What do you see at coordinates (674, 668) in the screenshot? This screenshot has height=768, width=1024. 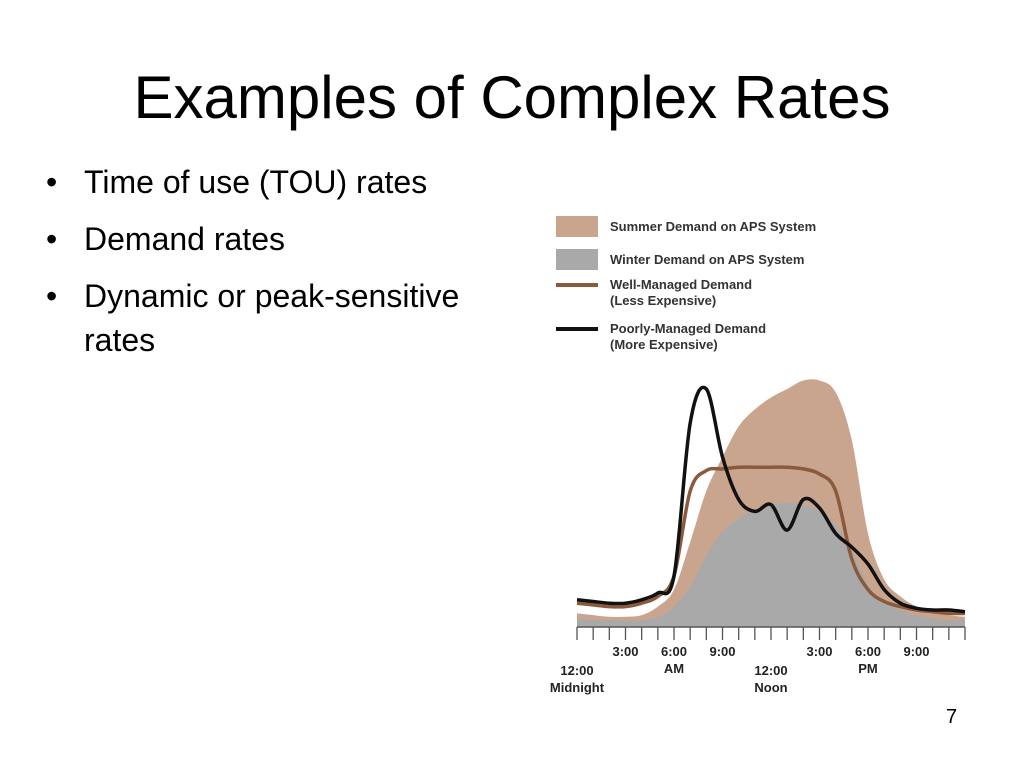 I see `x-tick-label: AM` at bounding box center [674, 668].